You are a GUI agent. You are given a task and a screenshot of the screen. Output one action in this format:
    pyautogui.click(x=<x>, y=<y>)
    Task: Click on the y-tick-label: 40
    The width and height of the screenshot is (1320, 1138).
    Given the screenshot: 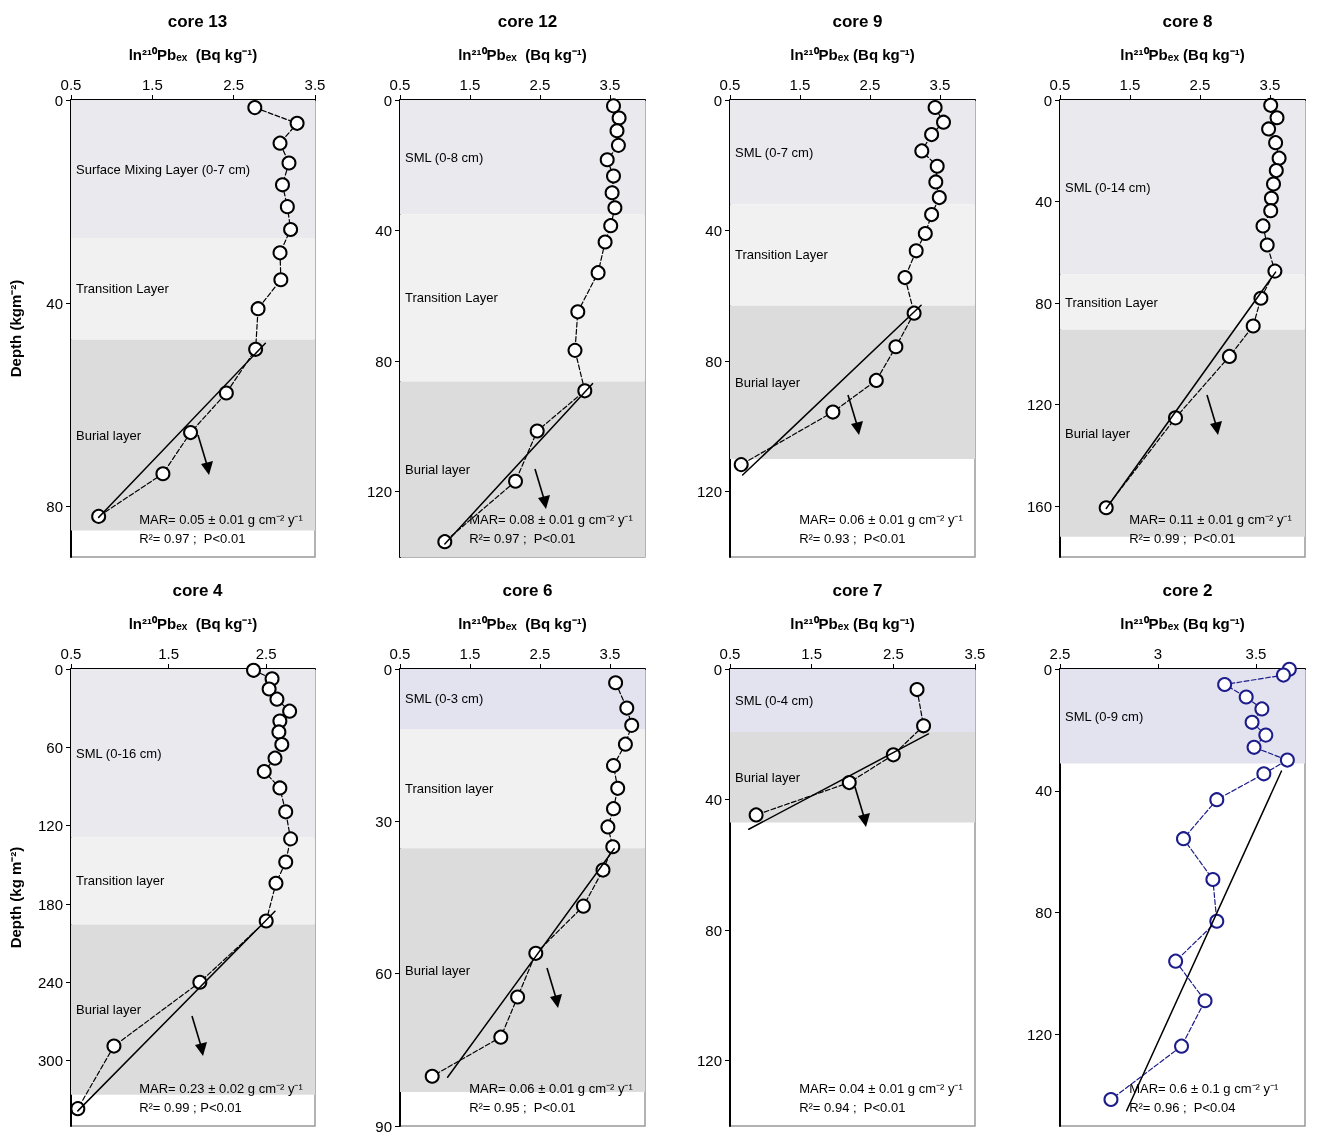 What is the action you would take?
    pyautogui.click(x=1043, y=202)
    